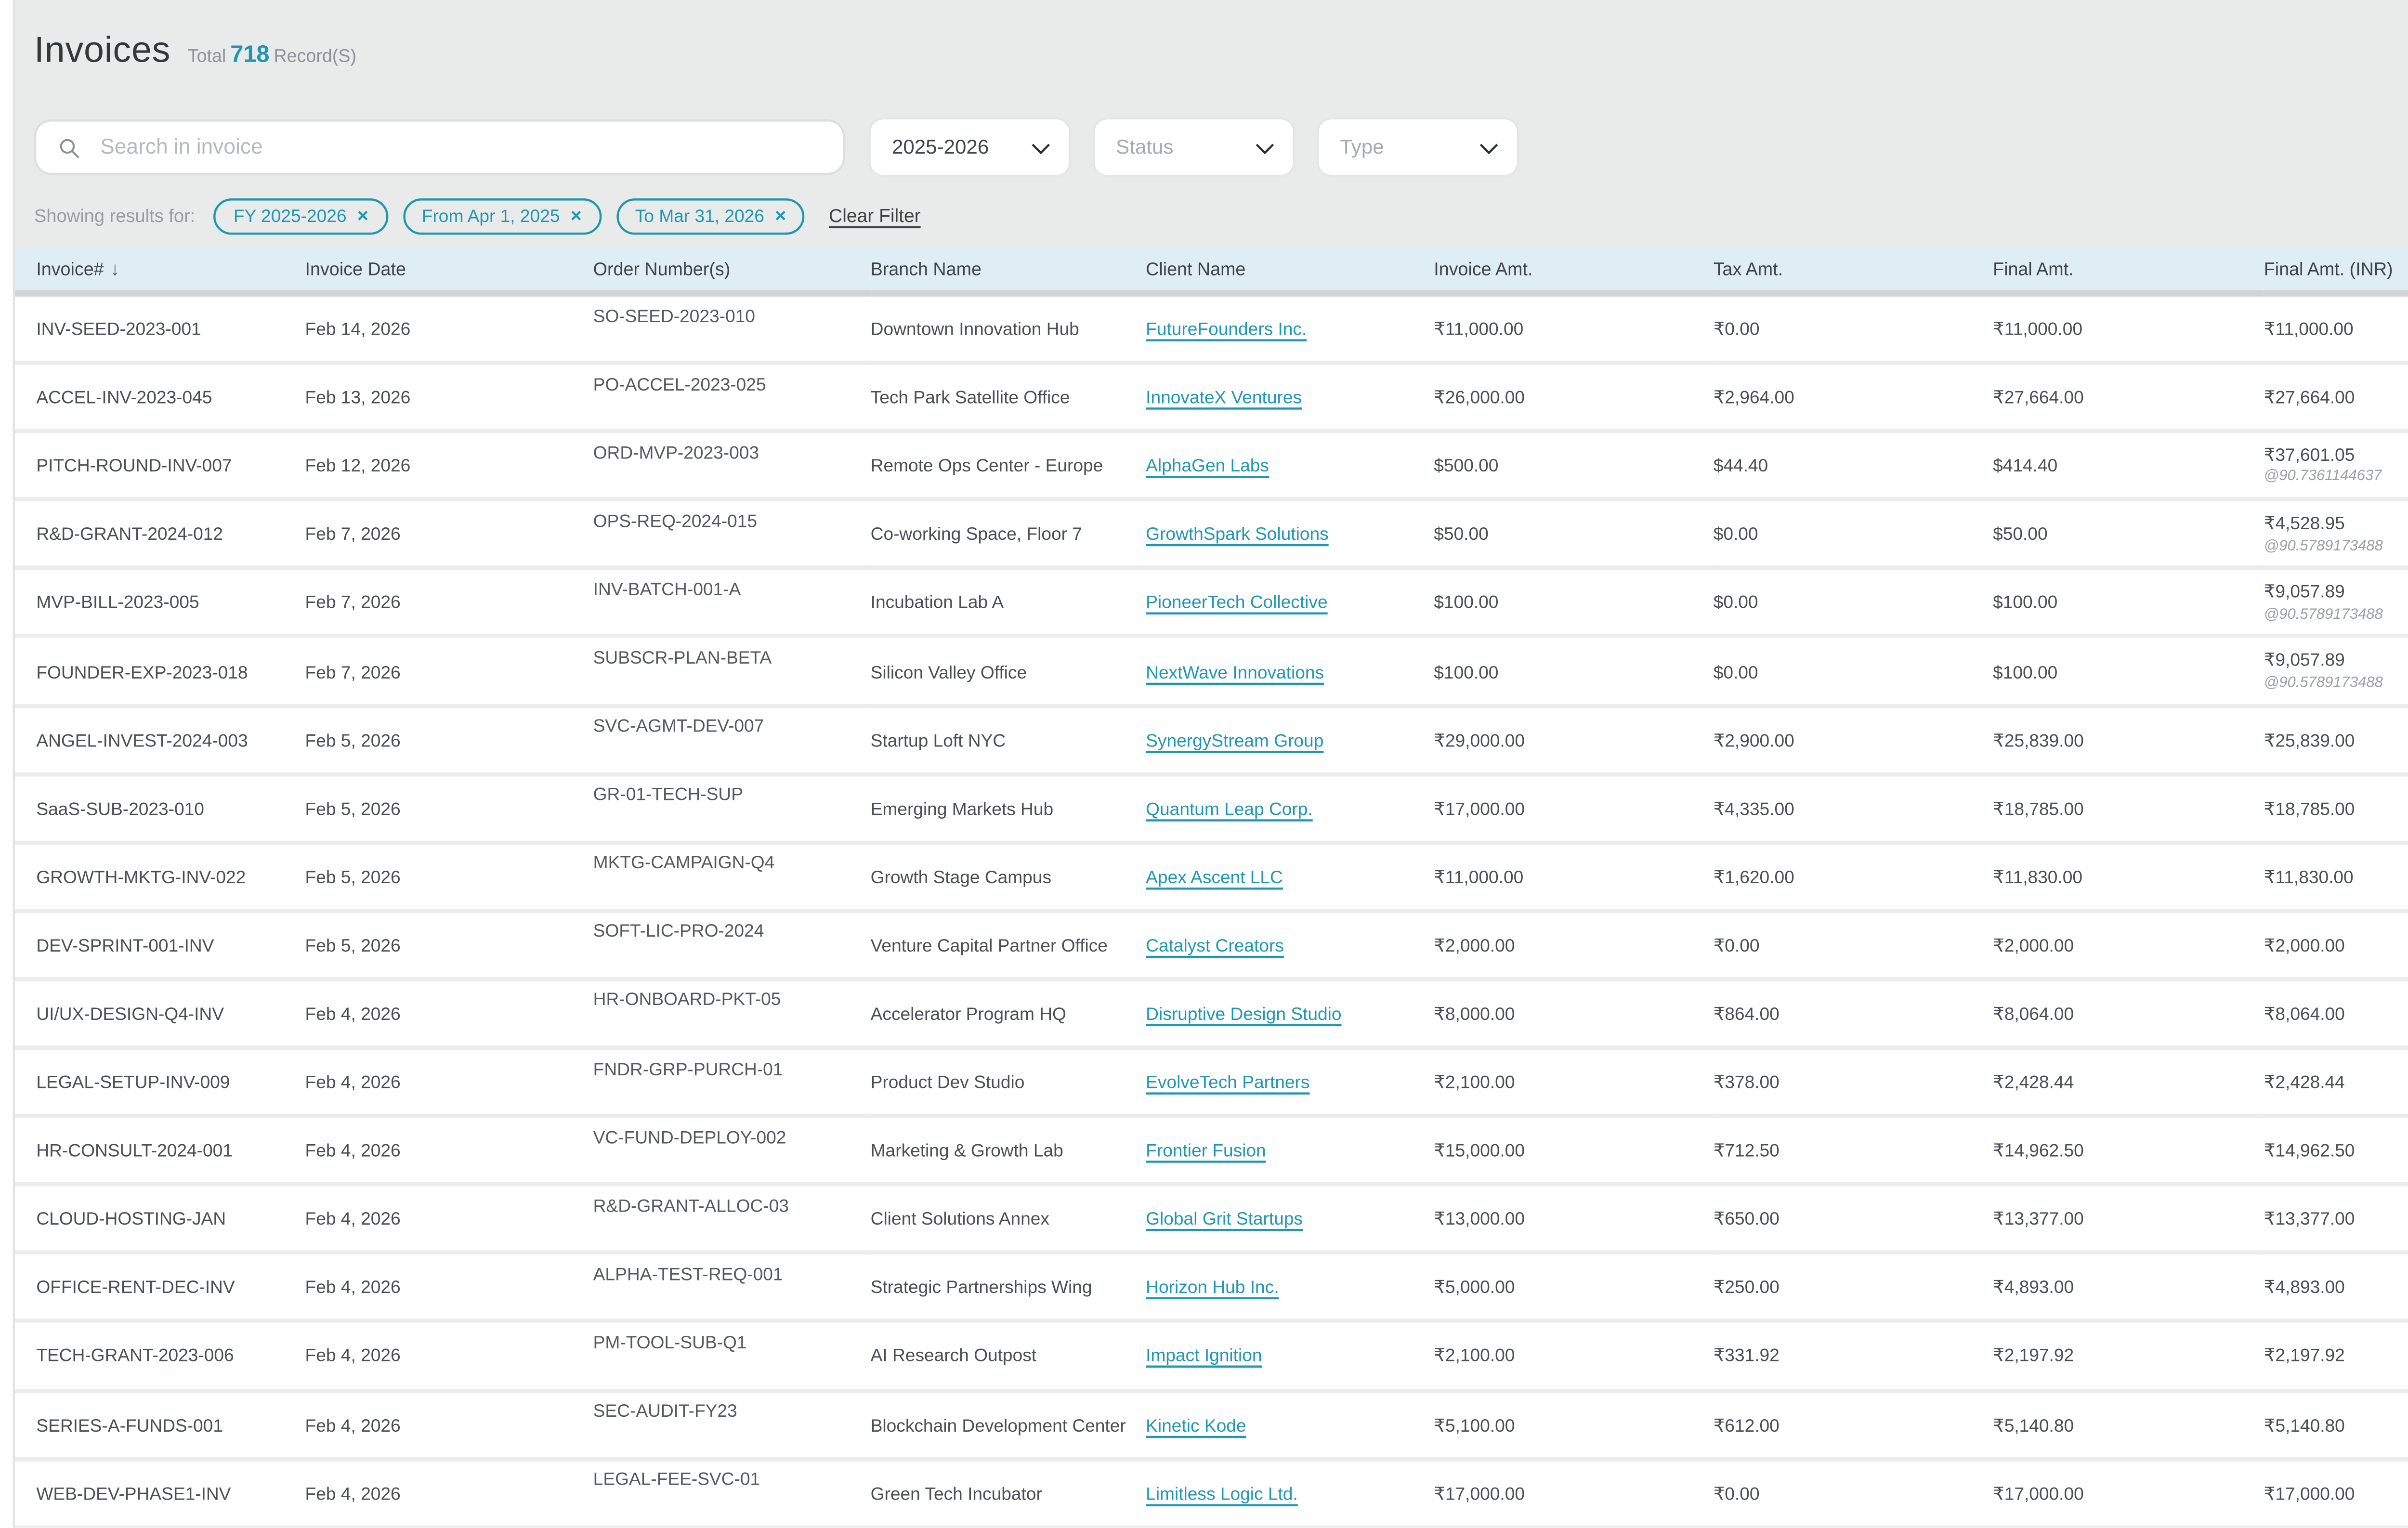 This screenshot has height=1528, width=2408. I want to click on filter-chip: From Apr 1, 2025 ×, so click(501, 215).